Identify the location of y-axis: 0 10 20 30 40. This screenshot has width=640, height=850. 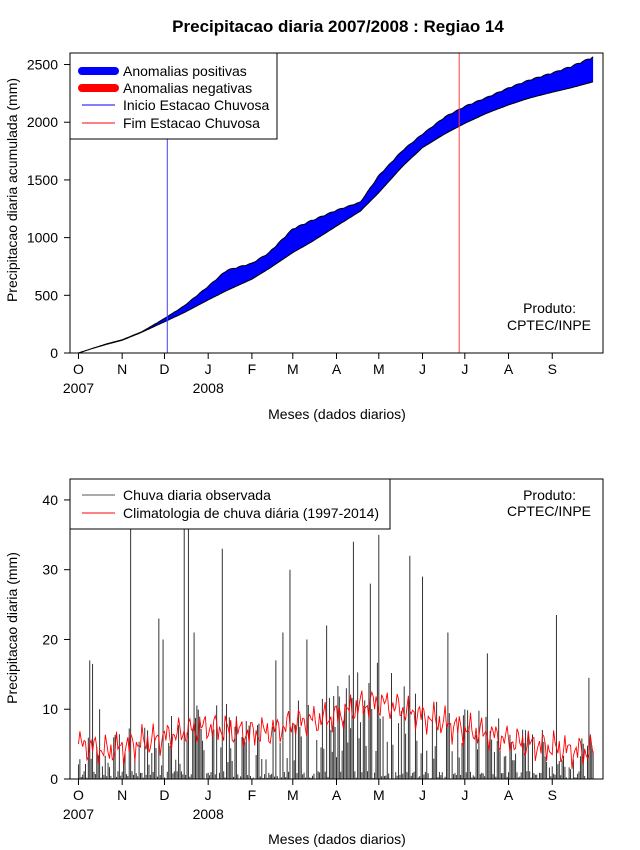
(56, 639).